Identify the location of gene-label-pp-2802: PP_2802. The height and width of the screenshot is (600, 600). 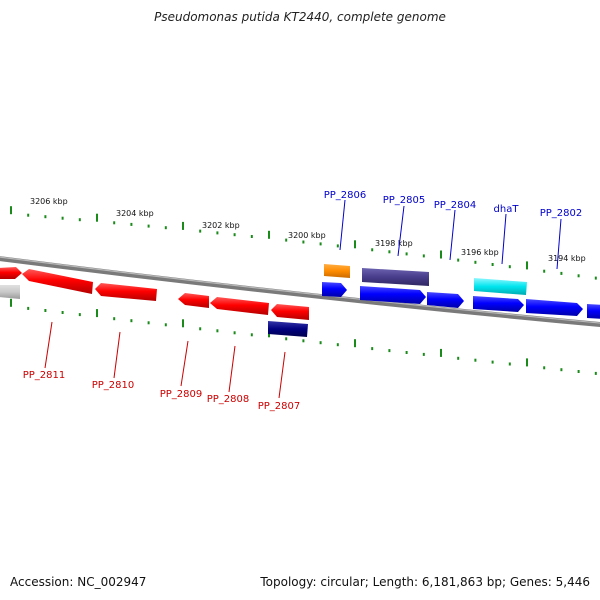
(561, 213).